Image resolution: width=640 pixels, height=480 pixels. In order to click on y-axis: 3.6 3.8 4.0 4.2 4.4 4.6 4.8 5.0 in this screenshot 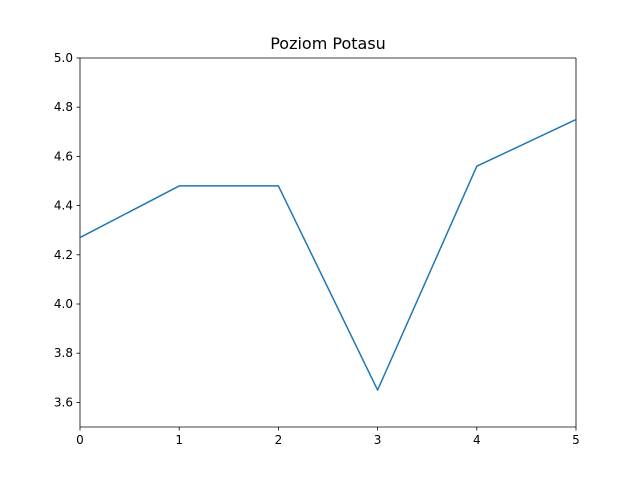, I will do `click(67, 230)`.